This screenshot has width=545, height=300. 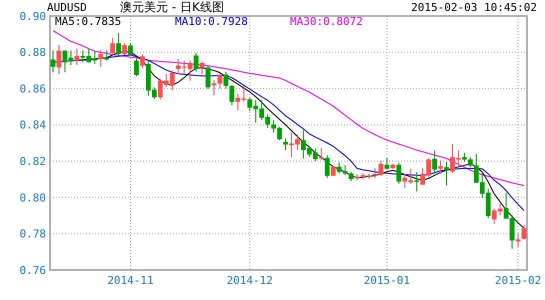 What do you see at coordinates (33, 234) in the screenshot?
I see `y-tick-label: 0.78` at bounding box center [33, 234].